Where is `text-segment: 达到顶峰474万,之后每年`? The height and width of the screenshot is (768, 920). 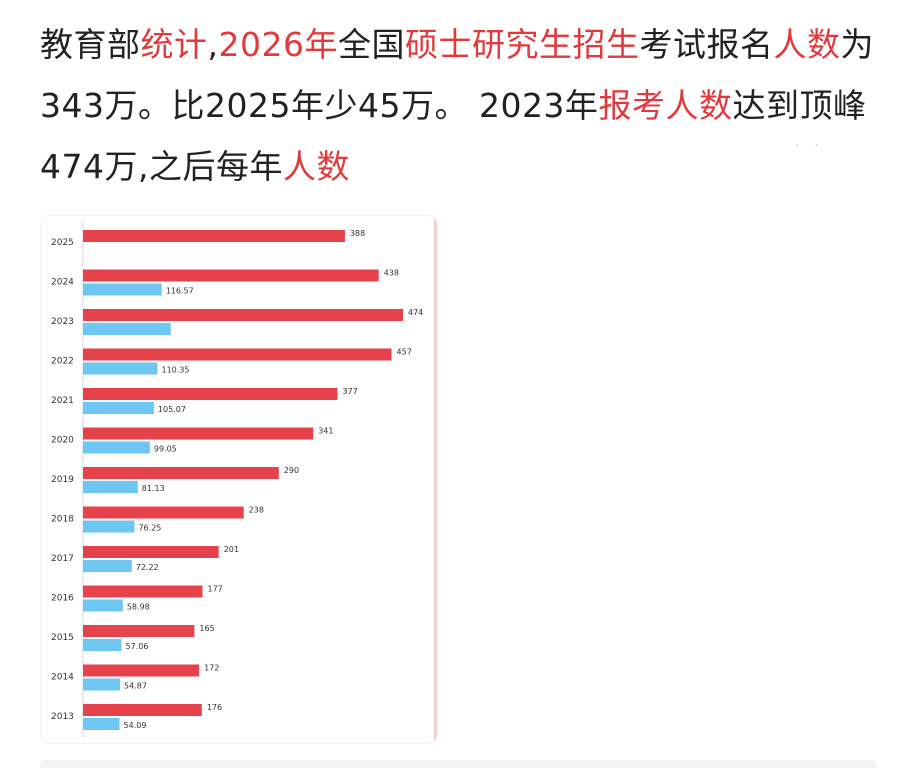 text-segment: 达到顶峰474万,之后每年 is located at coordinates (453, 136).